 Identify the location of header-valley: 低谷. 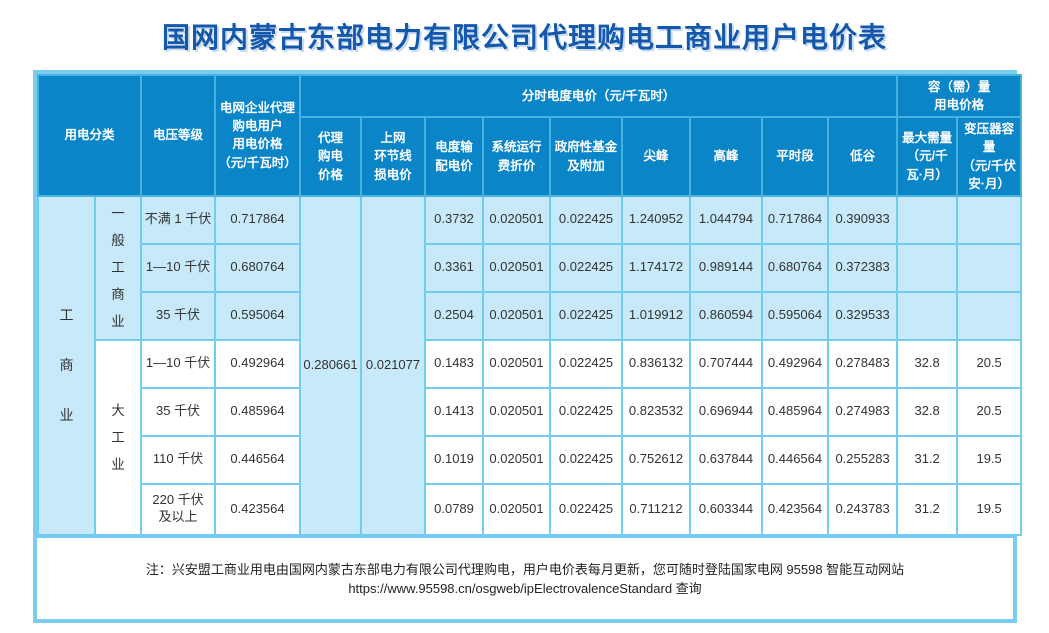
(863, 156).